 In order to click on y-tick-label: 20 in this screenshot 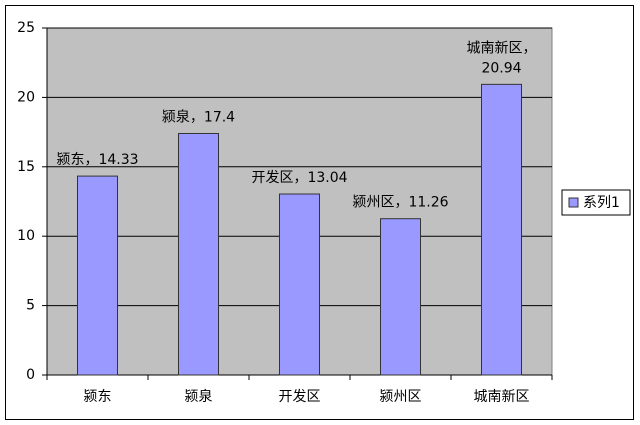, I will do `click(26, 97)`.